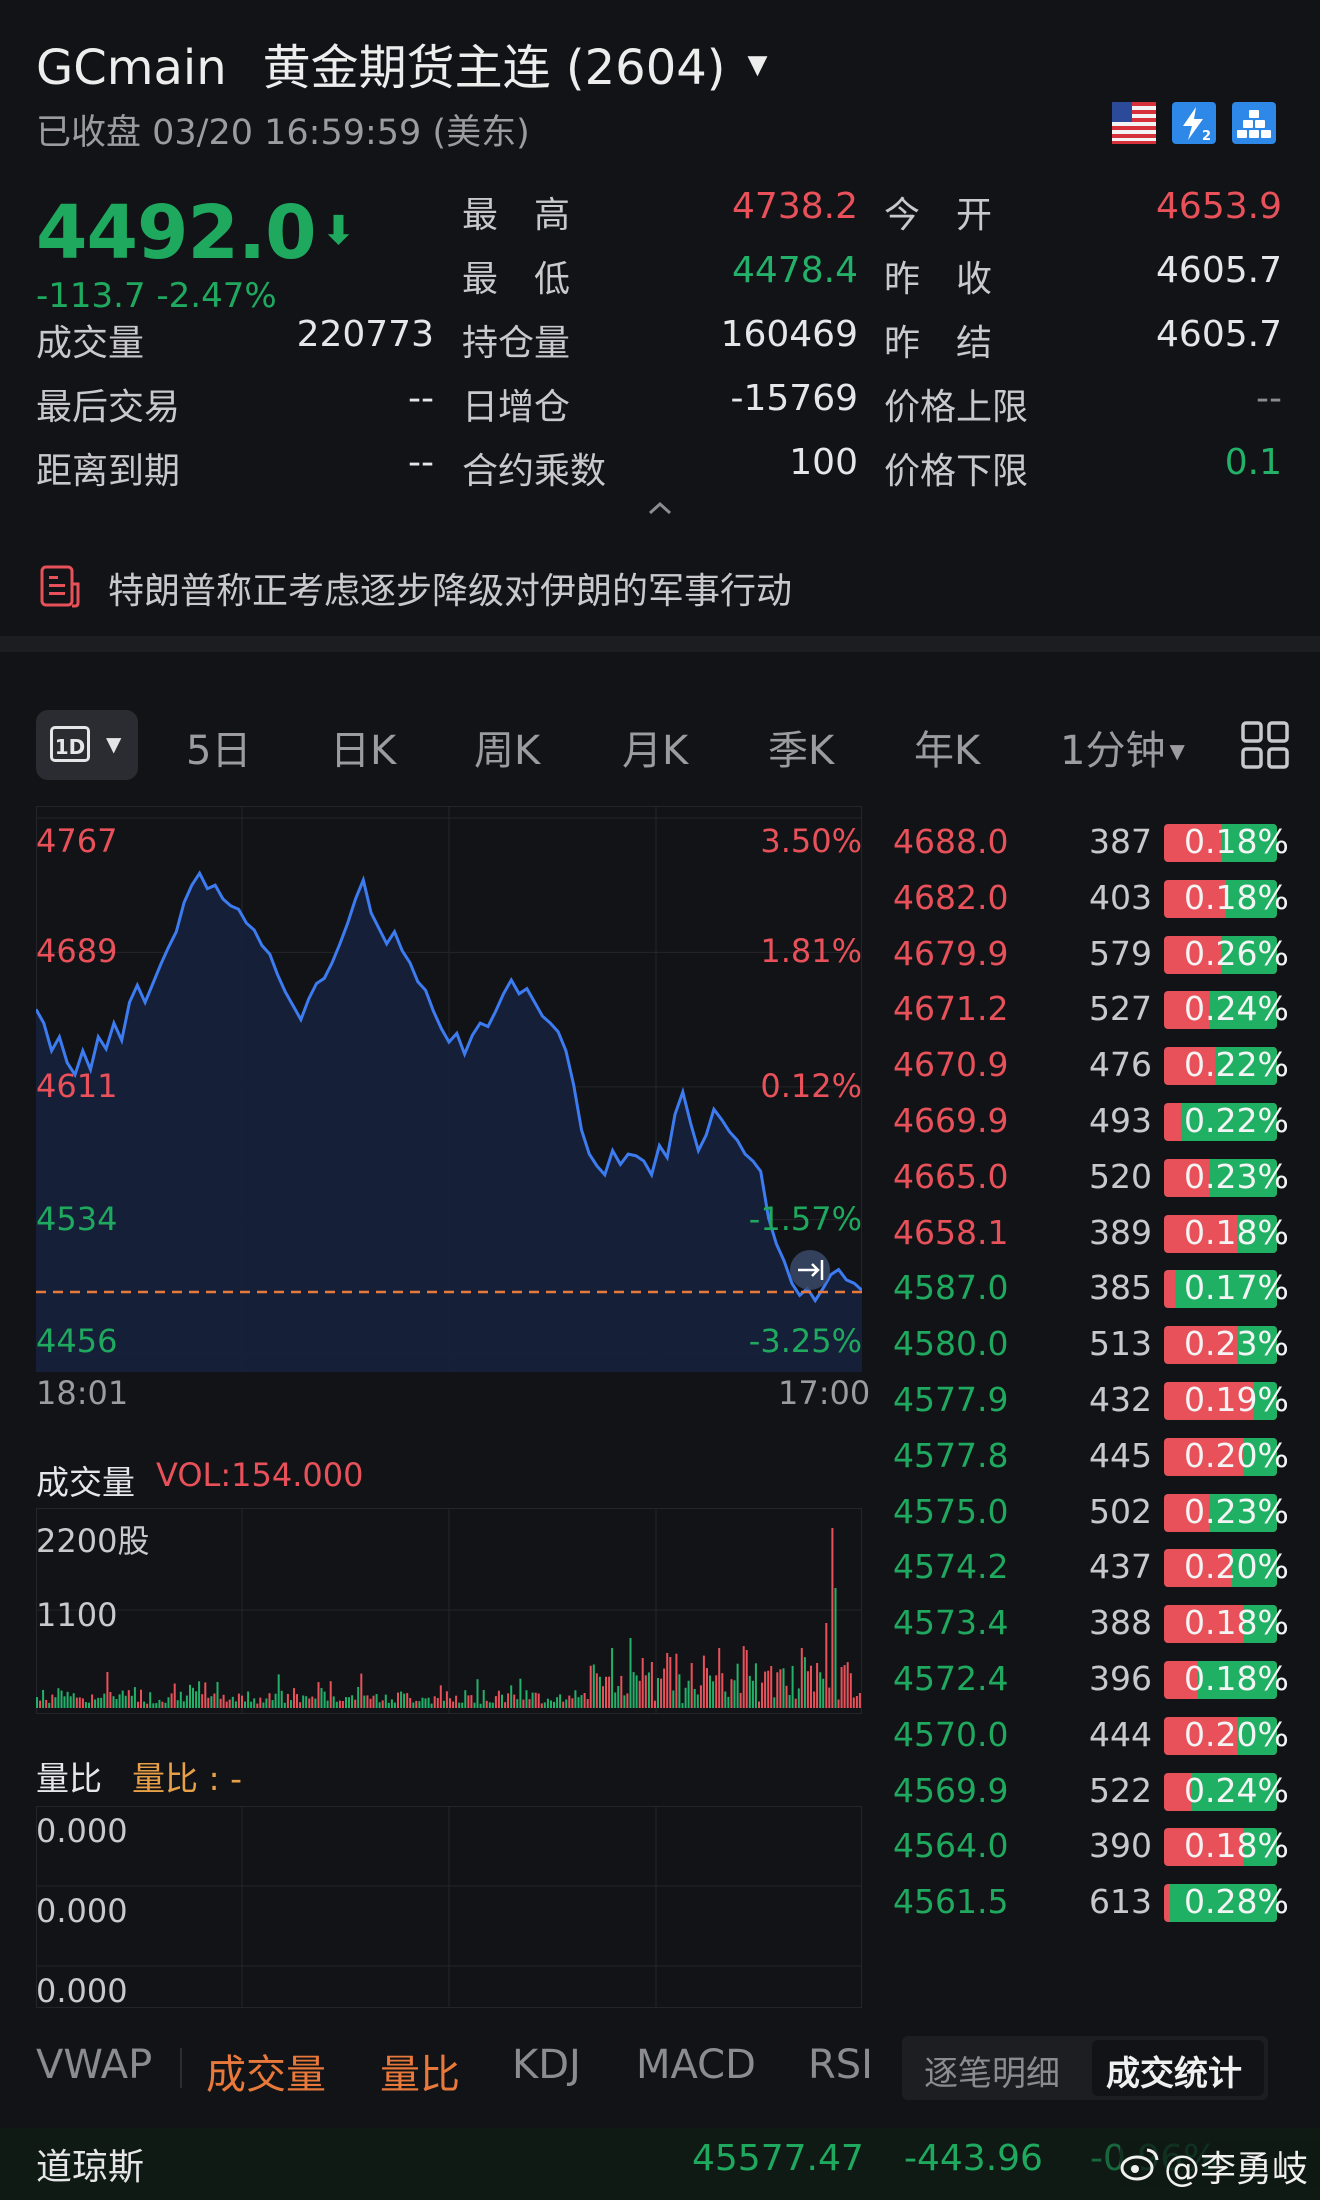 This screenshot has width=1320, height=2200. Describe the element at coordinates (94, 2065) in the screenshot. I see `indicator-vwap: VWAP` at that location.